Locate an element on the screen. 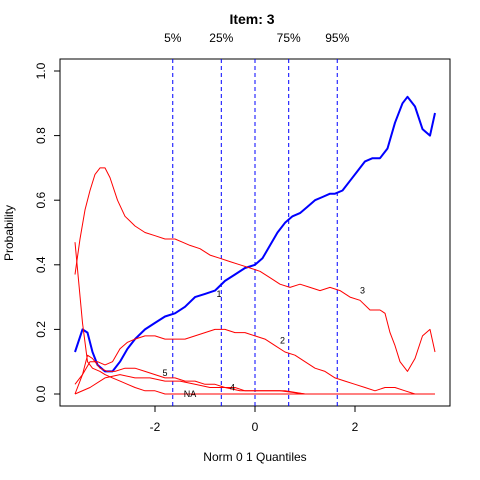 The height and width of the screenshot is (480, 480). y-axis: 0.0 0.2 0.4 0.6 0.8 1.0 is located at coordinates (47, 232).